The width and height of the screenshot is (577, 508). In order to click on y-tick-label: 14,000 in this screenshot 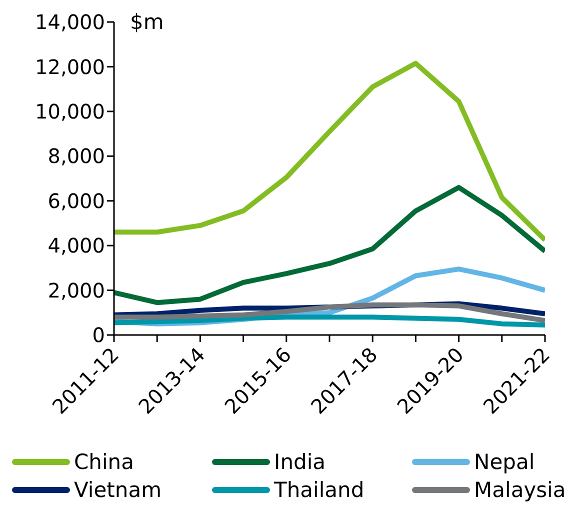, I will do `click(70, 22)`.